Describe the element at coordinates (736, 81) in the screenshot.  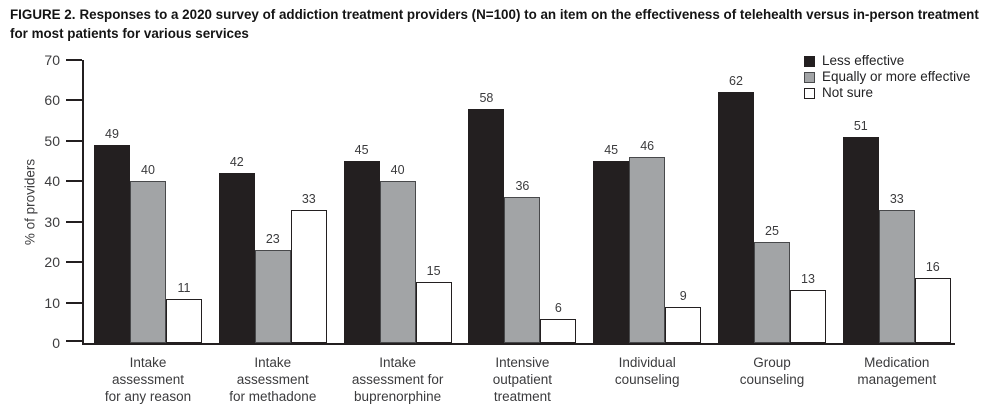
I see `bar-value-label: 62` at that location.